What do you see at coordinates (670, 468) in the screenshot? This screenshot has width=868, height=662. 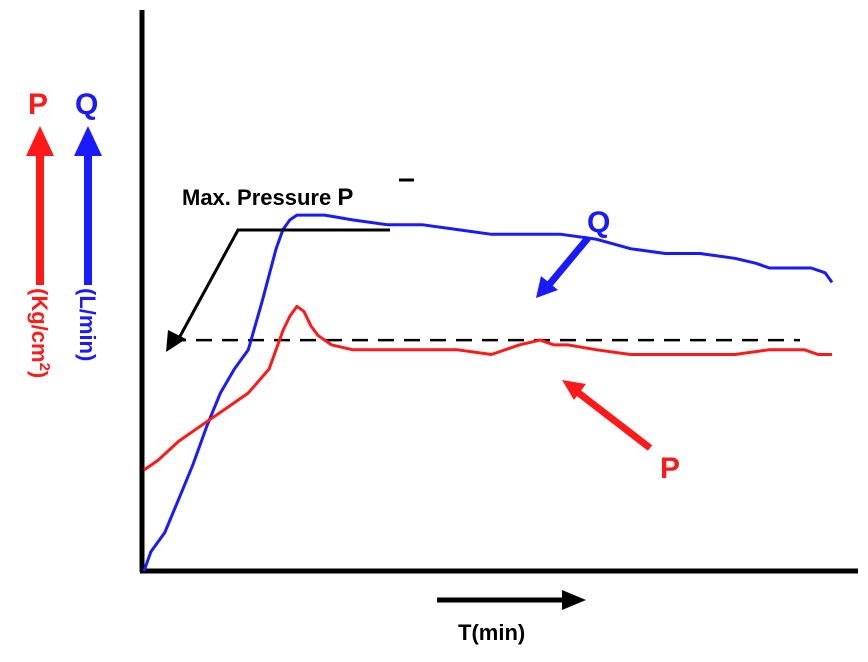 I see `annotation-p-label: P` at bounding box center [670, 468].